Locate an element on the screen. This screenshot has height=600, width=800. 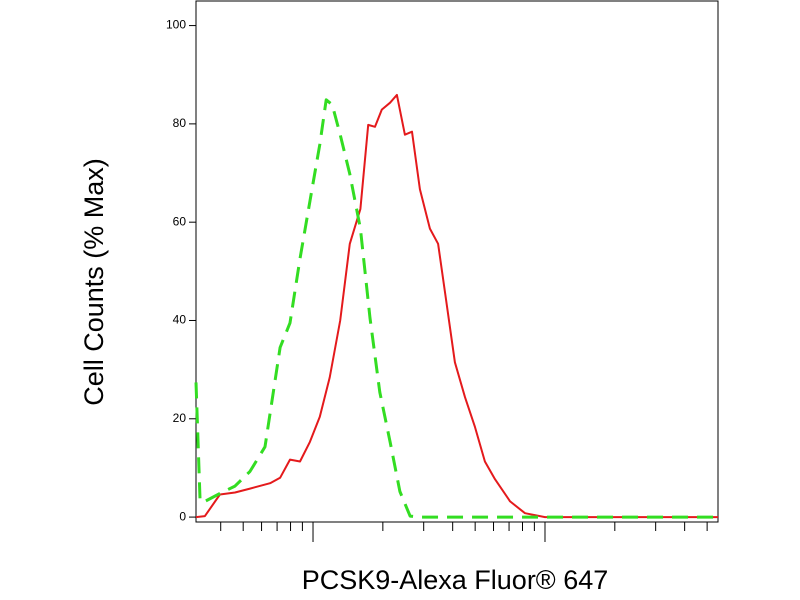
y-tick-label: 0 is located at coordinates (182, 516).